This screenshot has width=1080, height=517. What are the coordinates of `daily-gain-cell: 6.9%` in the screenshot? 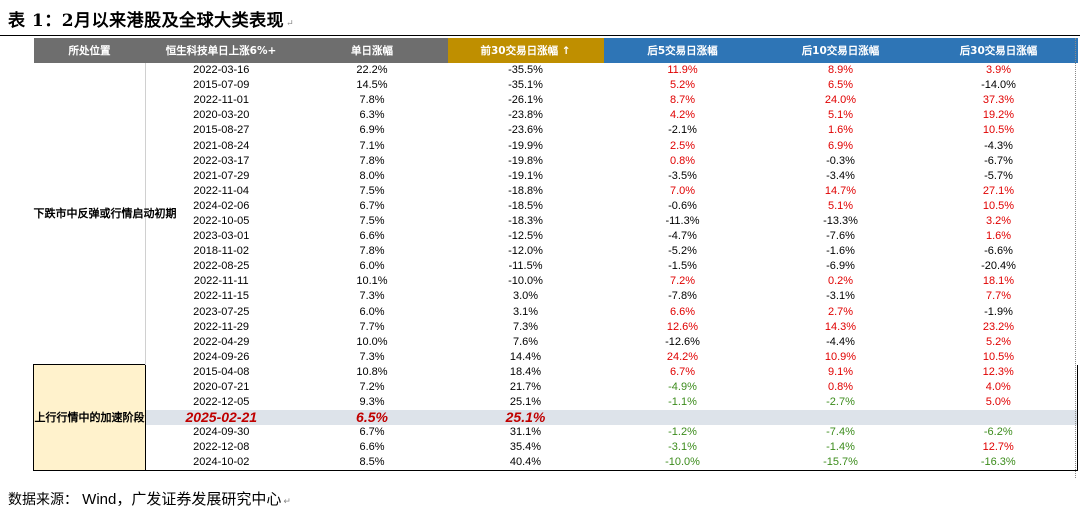 It's located at (372, 130).